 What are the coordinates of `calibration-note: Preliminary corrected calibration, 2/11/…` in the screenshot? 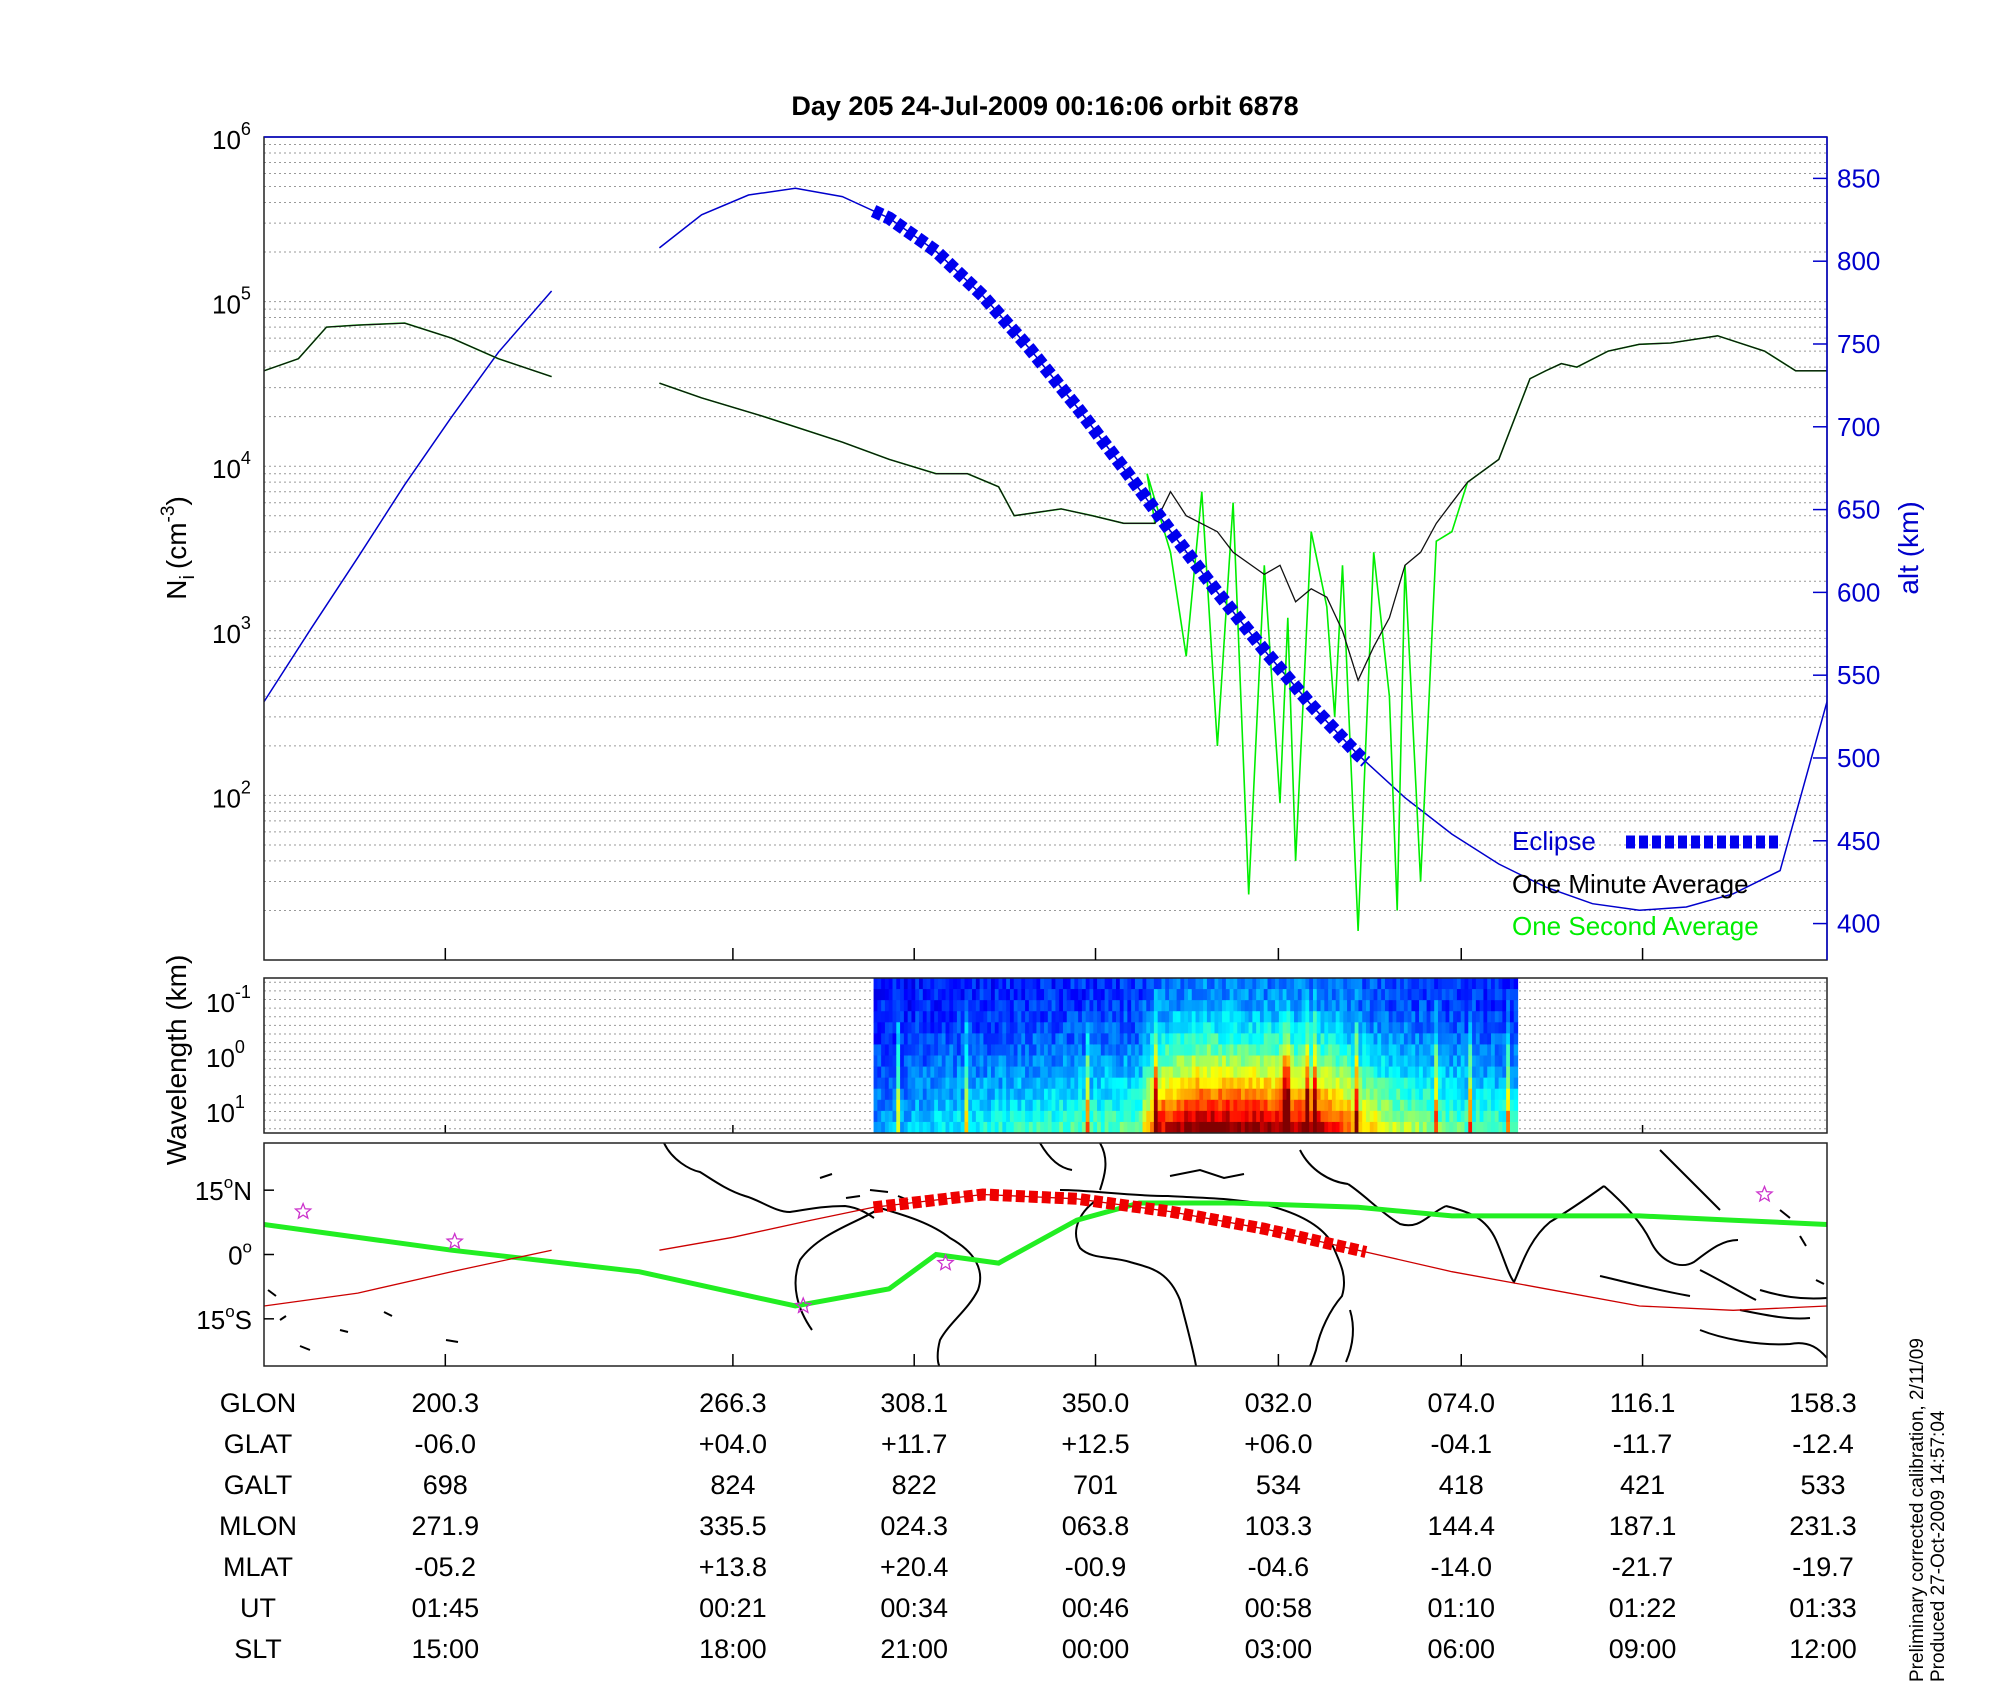 It's located at (1917, 1510).